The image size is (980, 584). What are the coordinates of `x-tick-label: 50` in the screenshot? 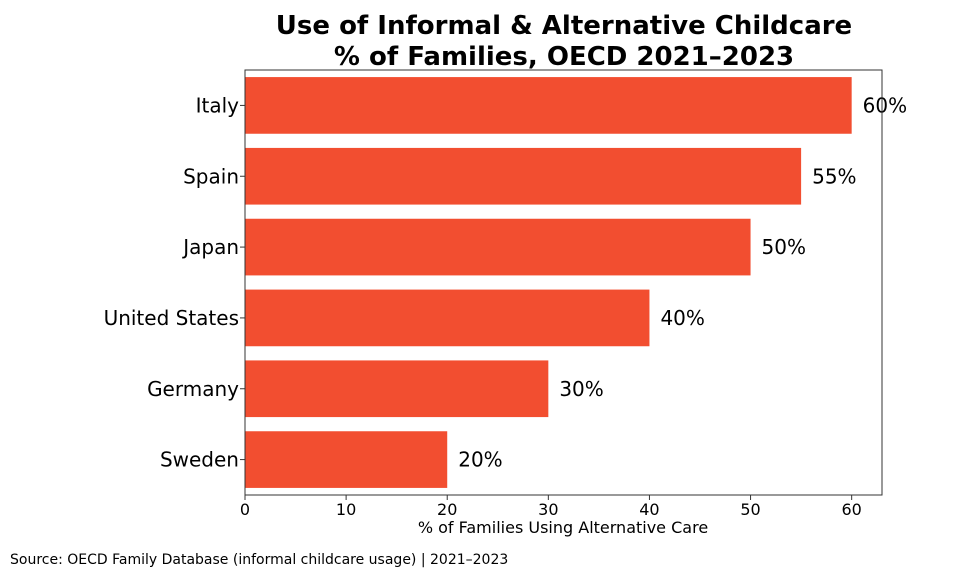 It's located at (750, 509).